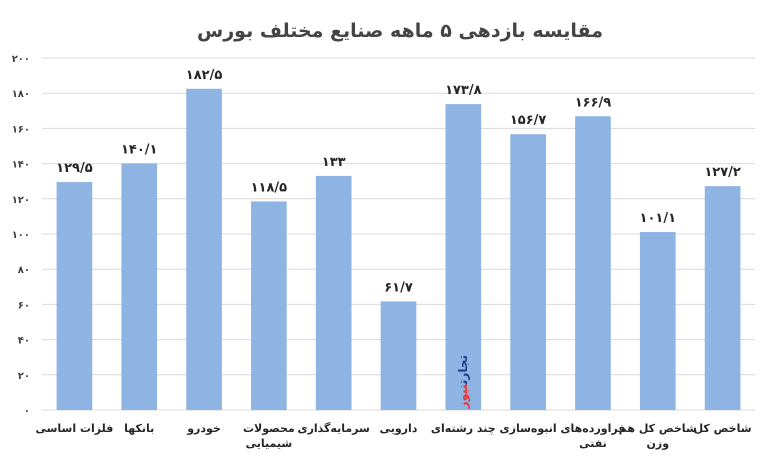 Image resolution: width=768 pixels, height=465 pixels. Describe the element at coordinates (463, 370) in the screenshot. I see `watermark-part1: تجارت` at that location.